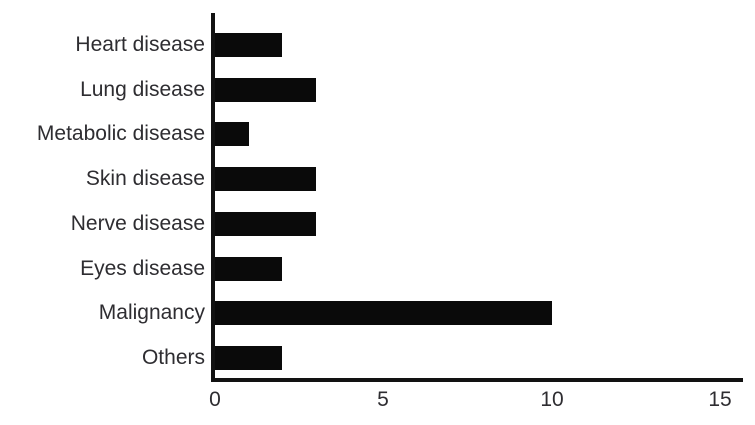 This screenshot has height=425, width=755. I want to click on x-tick-label: 15, so click(720, 399).